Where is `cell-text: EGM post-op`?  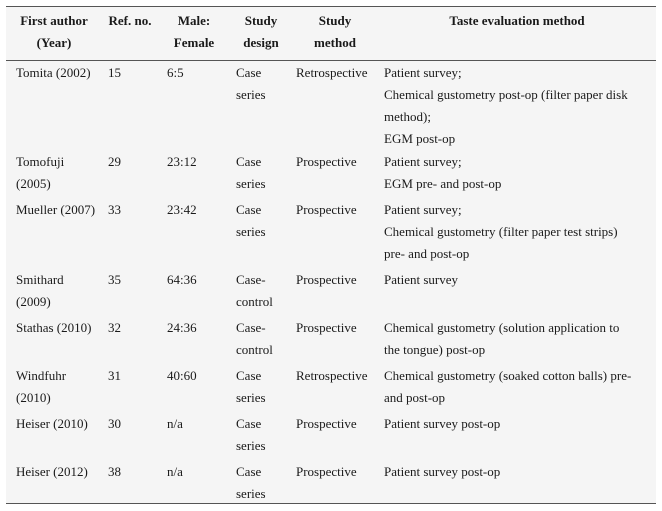 cell-text: EGM post-op is located at coordinates (420, 138).